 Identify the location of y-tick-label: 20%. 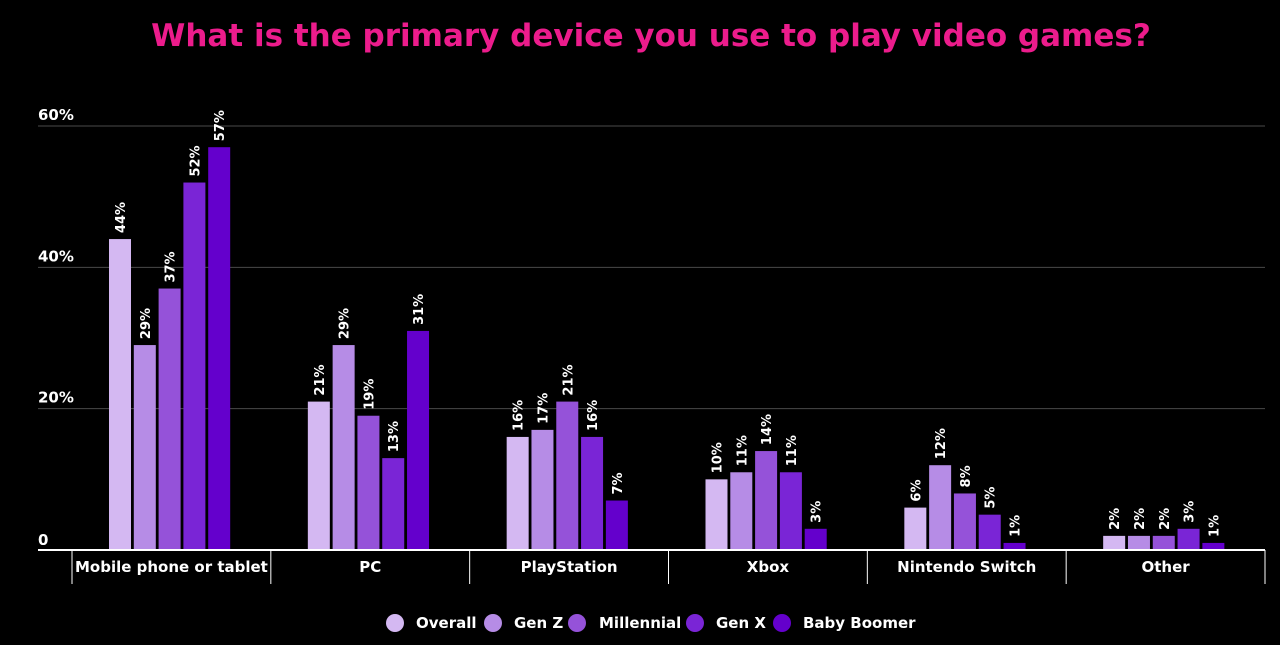
(56, 398).